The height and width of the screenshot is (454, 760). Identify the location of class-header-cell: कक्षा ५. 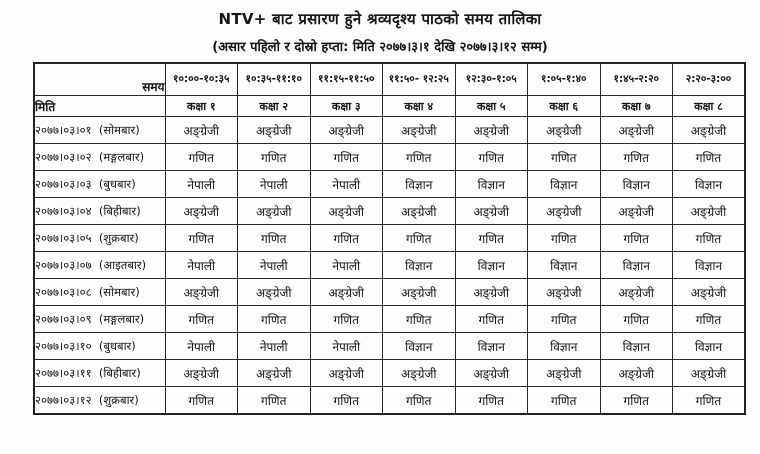
(491, 106).